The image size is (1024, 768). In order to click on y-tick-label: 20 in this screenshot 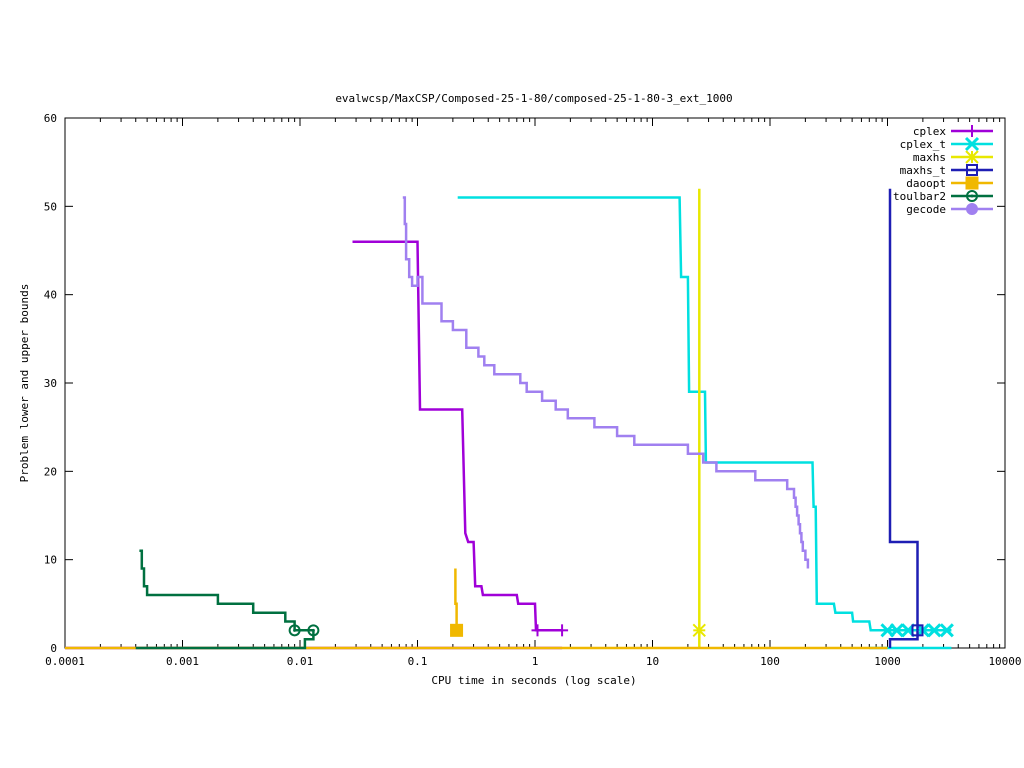, I will do `click(50, 471)`.